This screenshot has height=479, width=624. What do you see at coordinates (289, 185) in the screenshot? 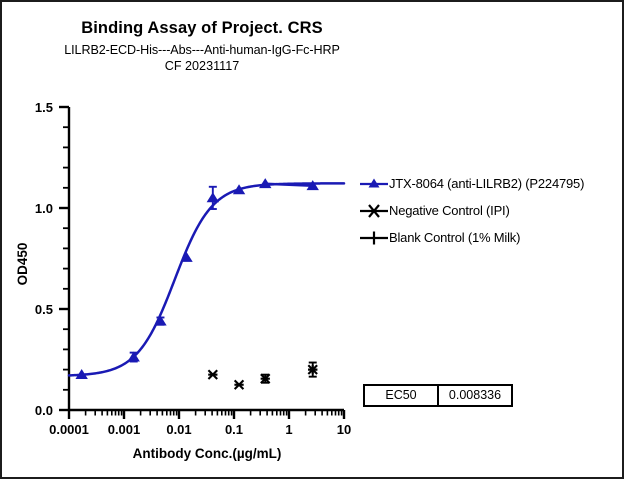
I see `series-connector` at bounding box center [289, 185].